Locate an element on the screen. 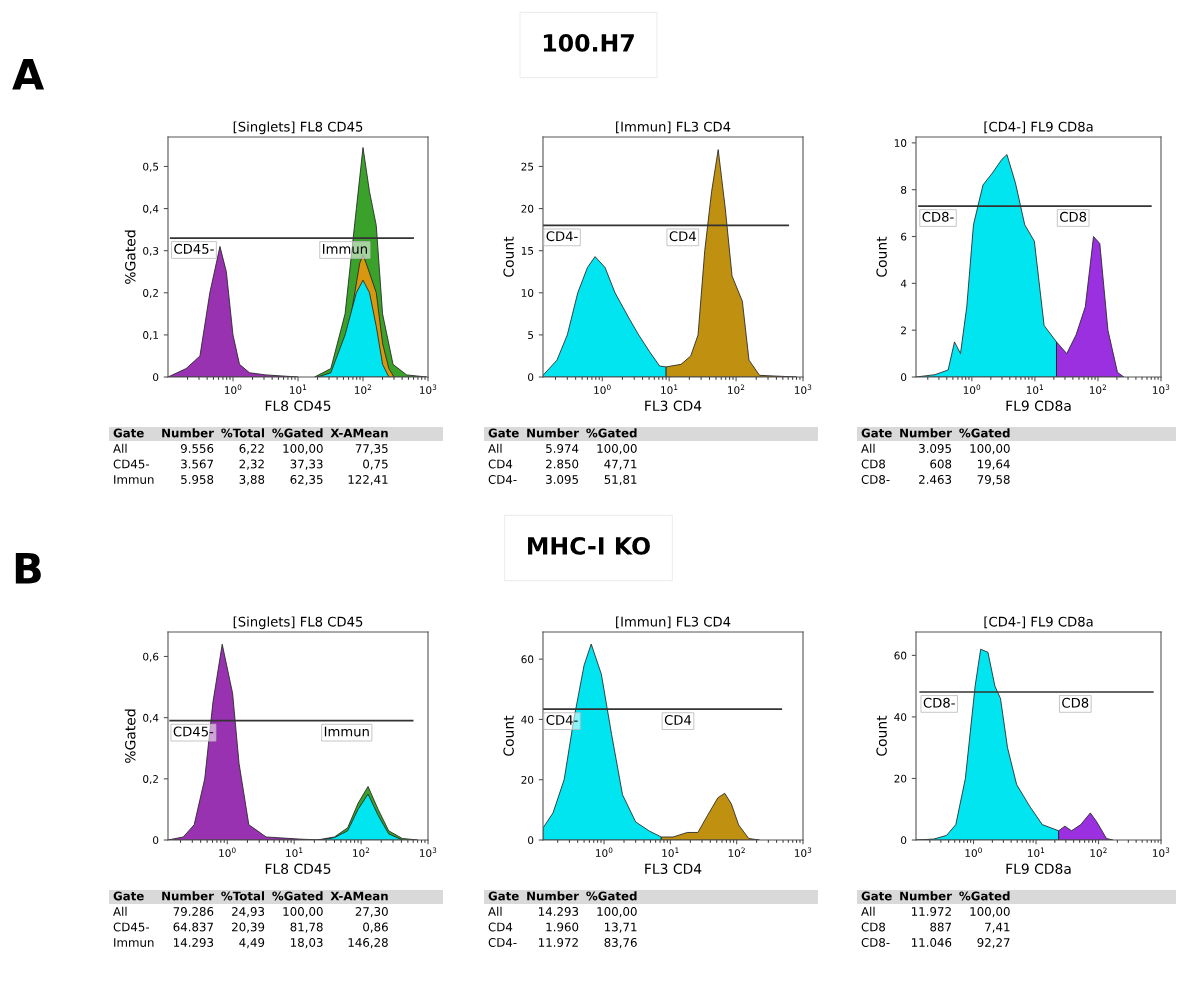  y-tick-label: 0,1 is located at coordinates (151, 336).